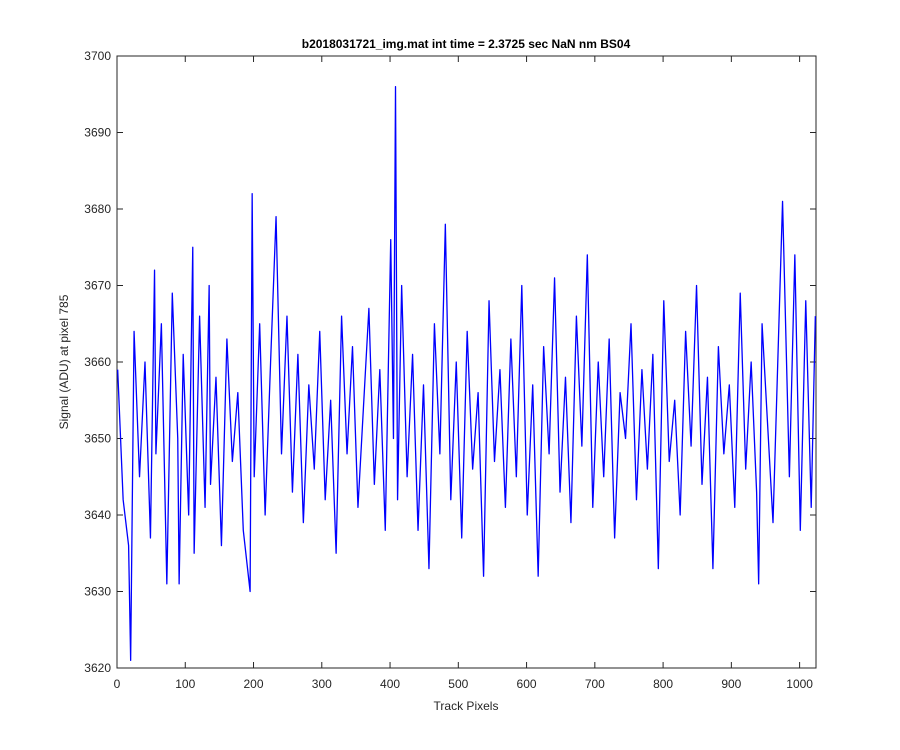  Describe the element at coordinates (322, 684) in the screenshot. I see `x-tick-label: 300` at that location.